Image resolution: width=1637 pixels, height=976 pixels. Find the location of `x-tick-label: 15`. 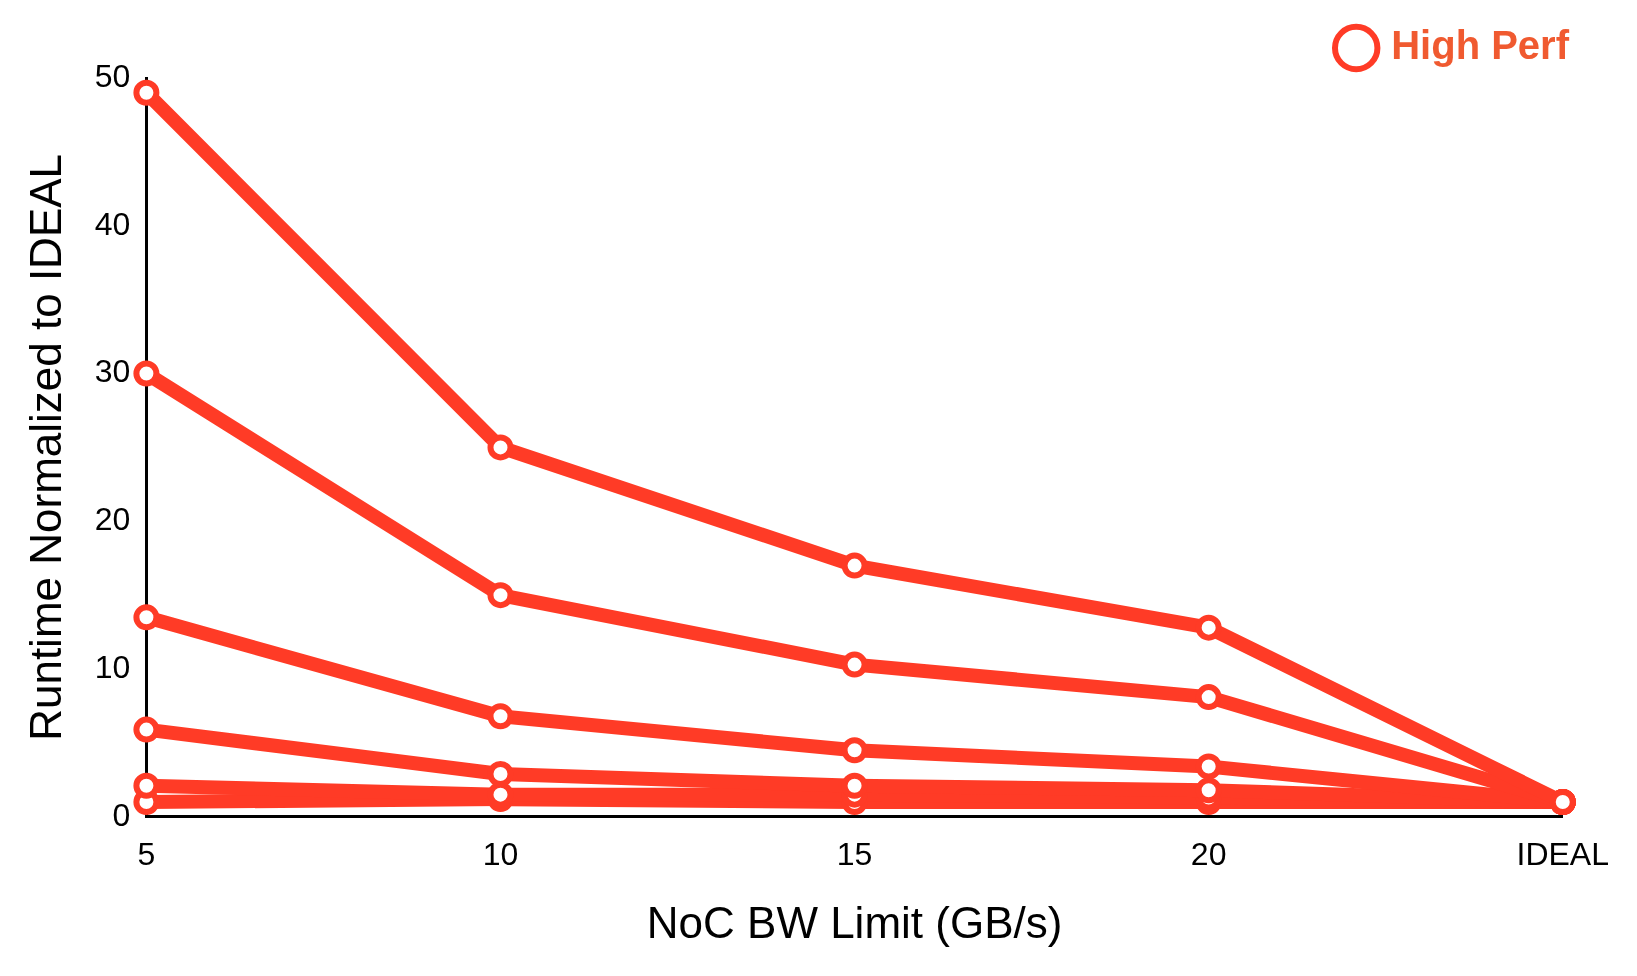

x-tick-label: 15 is located at coordinates (854, 853).